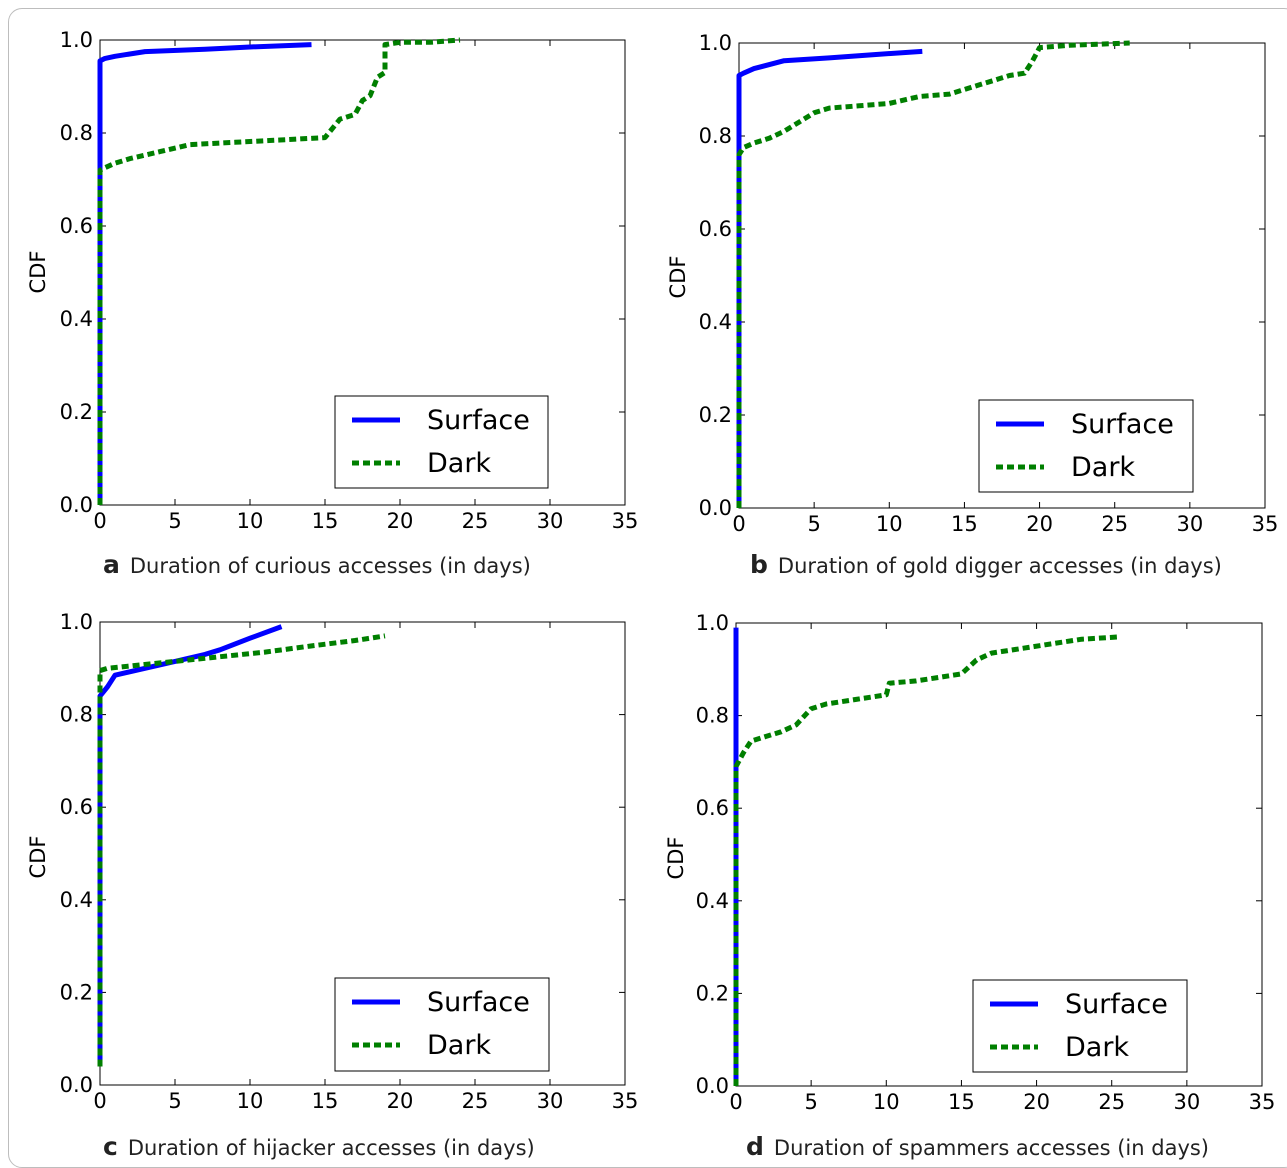 The width and height of the screenshot is (1287, 1168). What do you see at coordinates (110, 1146) in the screenshot?
I see `caption-letter-c: c` at bounding box center [110, 1146].